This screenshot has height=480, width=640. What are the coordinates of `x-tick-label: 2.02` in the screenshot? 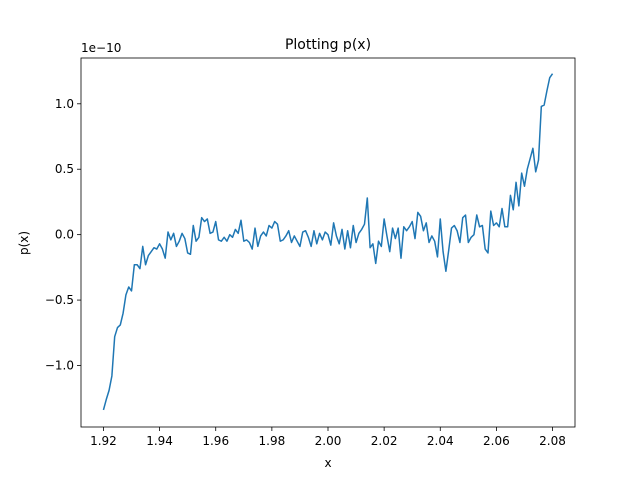 It's located at (384, 441).